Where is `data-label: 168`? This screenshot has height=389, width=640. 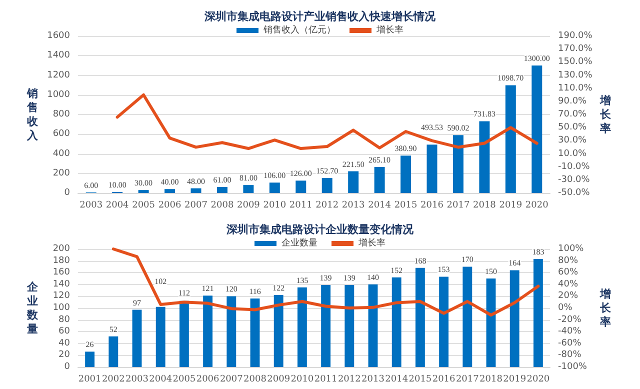 data-label: 168 is located at coordinates (420, 261).